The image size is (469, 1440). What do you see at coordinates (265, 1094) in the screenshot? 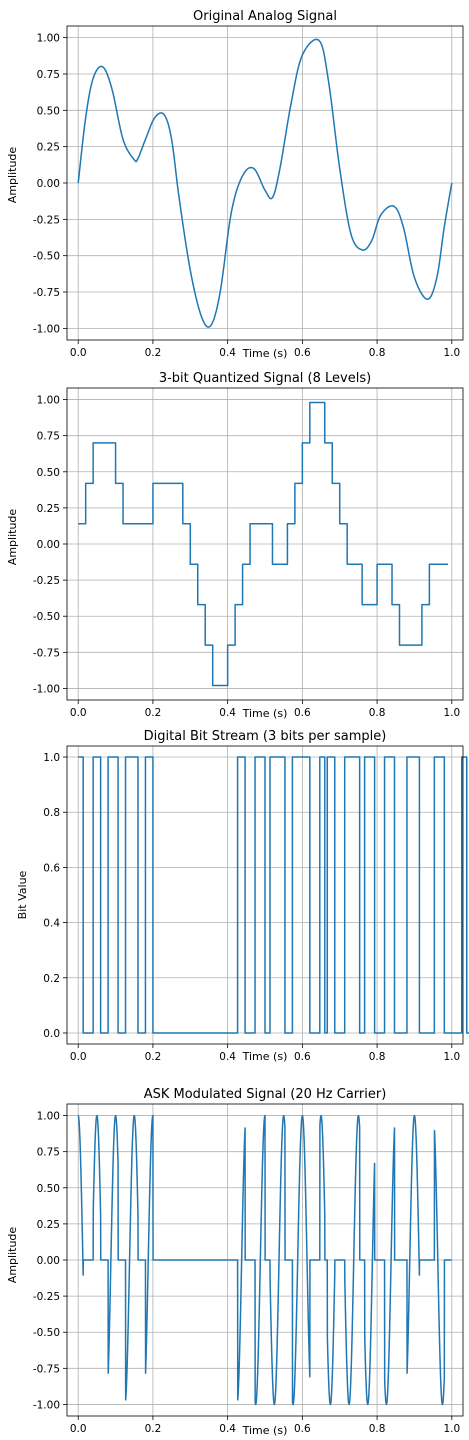
I see `chart-title: ASK Modulated Signal (20 Hz Carrier)` at bounding box center [265, 1094].